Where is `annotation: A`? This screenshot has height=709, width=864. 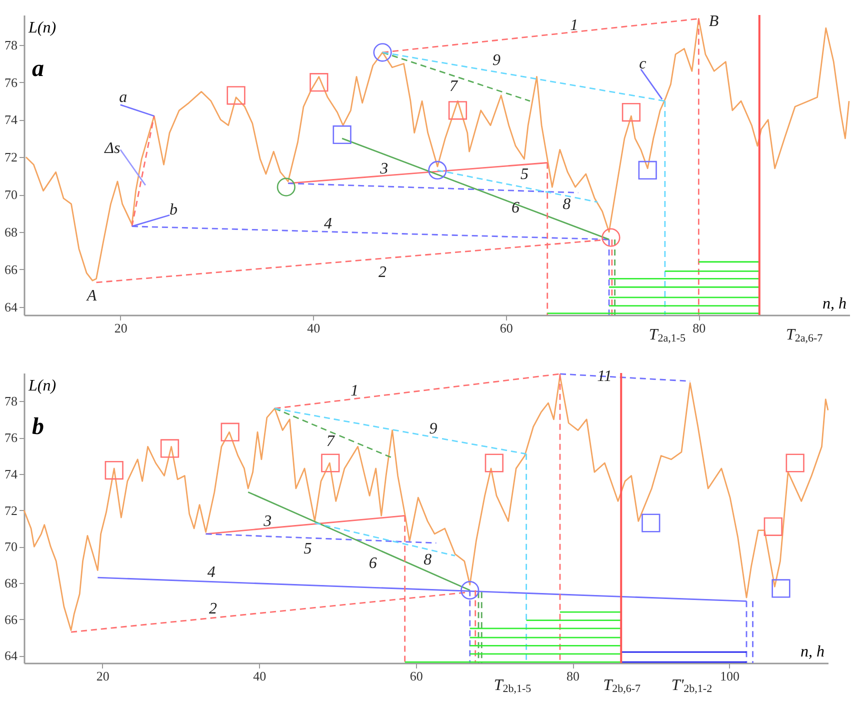
annotation: A is located at coordinates (91, 296).